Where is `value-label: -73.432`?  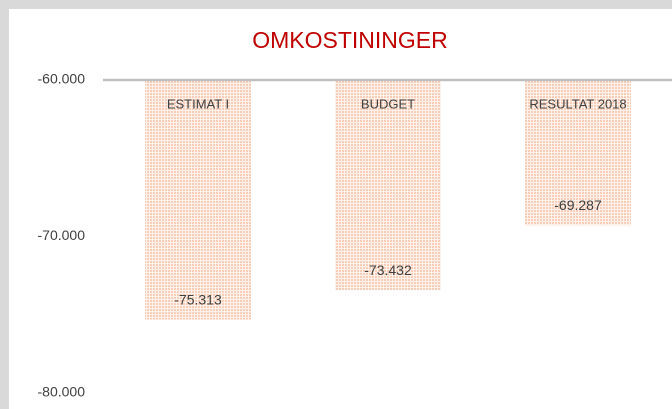 value-label: -73.432 is located at coordinates (388, 270).